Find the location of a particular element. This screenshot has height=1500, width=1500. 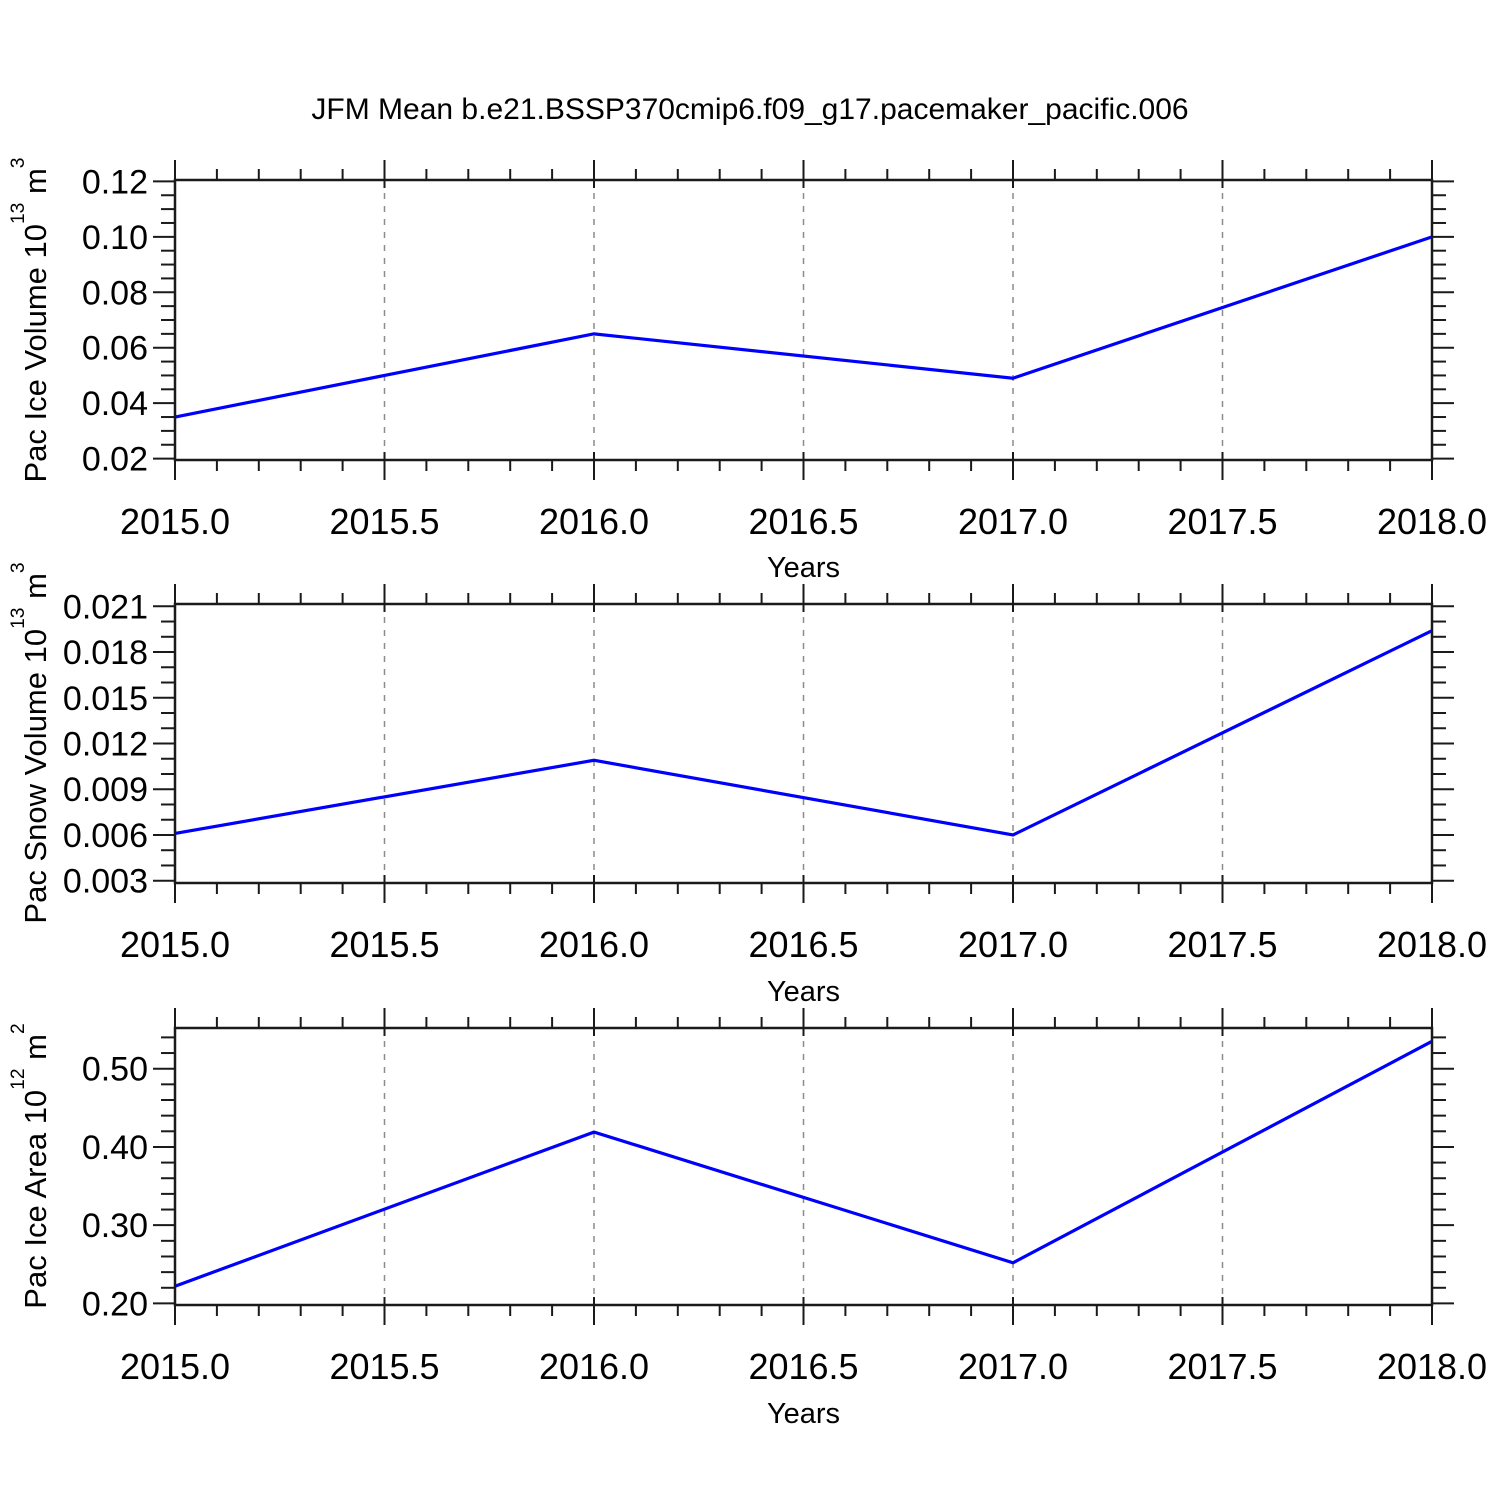

y-tick-label: 0.012 is located at coordinates (105, 745).